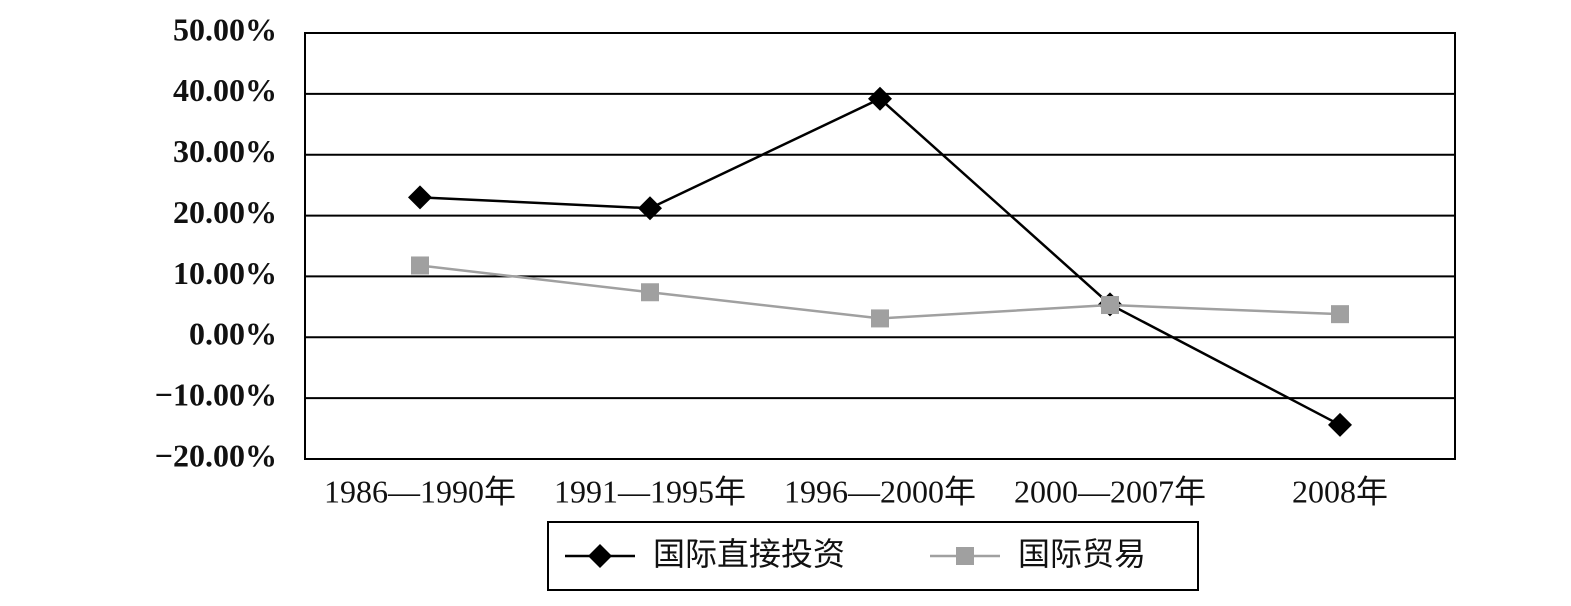 The width and height of the screenshot is (1571, 606). What do you see at coordinates (225, 273) in the screenshot?
I see `y-tick-label: 10.00%` at bounding box center [225, 273].